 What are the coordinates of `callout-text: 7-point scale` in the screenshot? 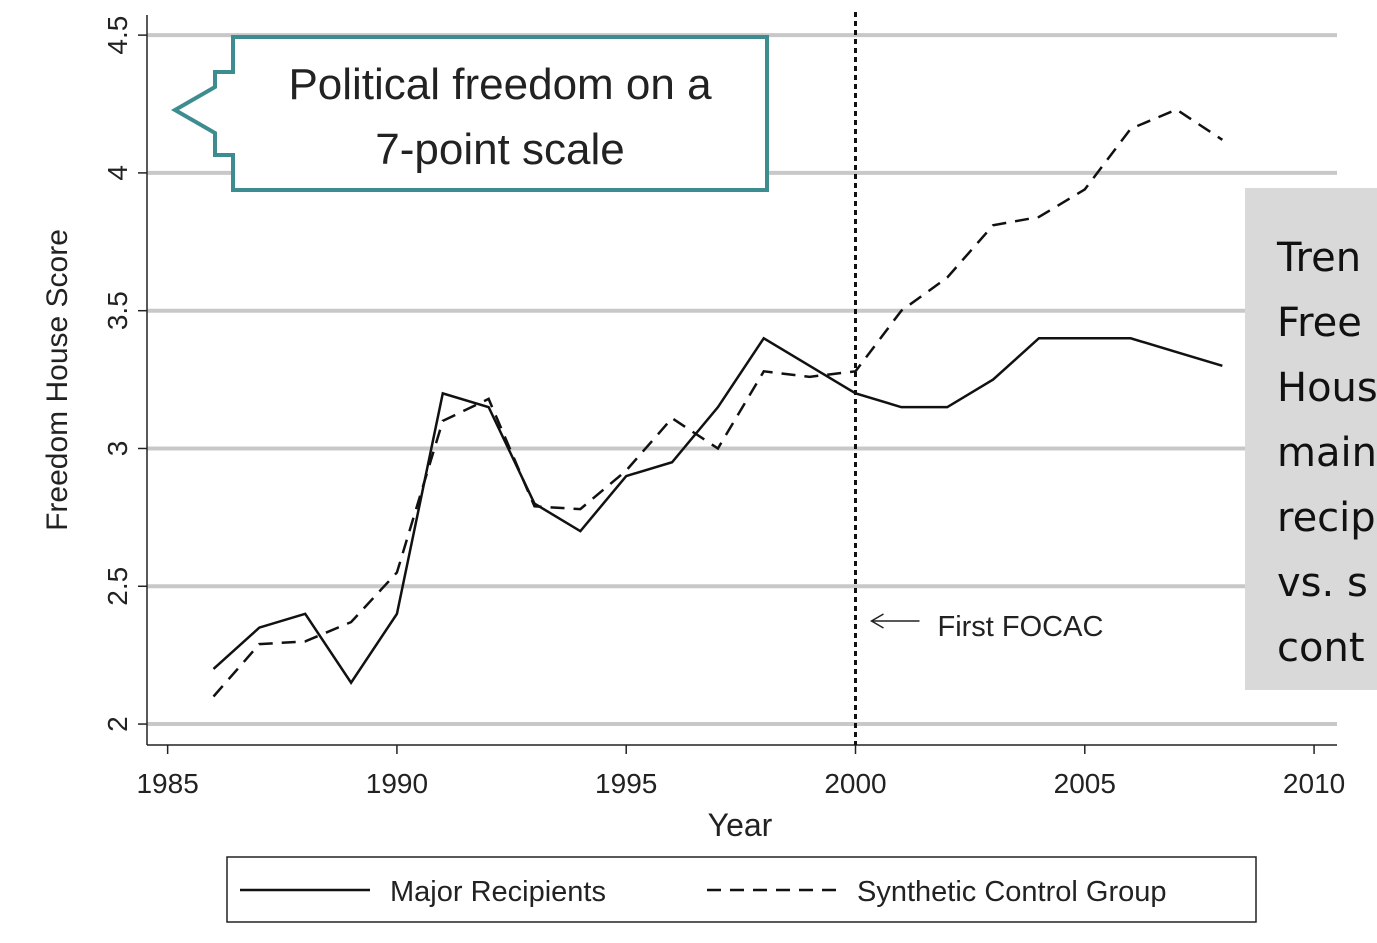 It's located at (499, 149).